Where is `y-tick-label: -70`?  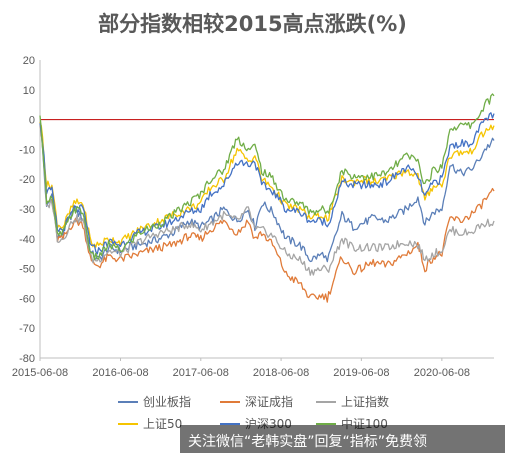
y-tick-label: -70 is located at coordinates (27, 329).